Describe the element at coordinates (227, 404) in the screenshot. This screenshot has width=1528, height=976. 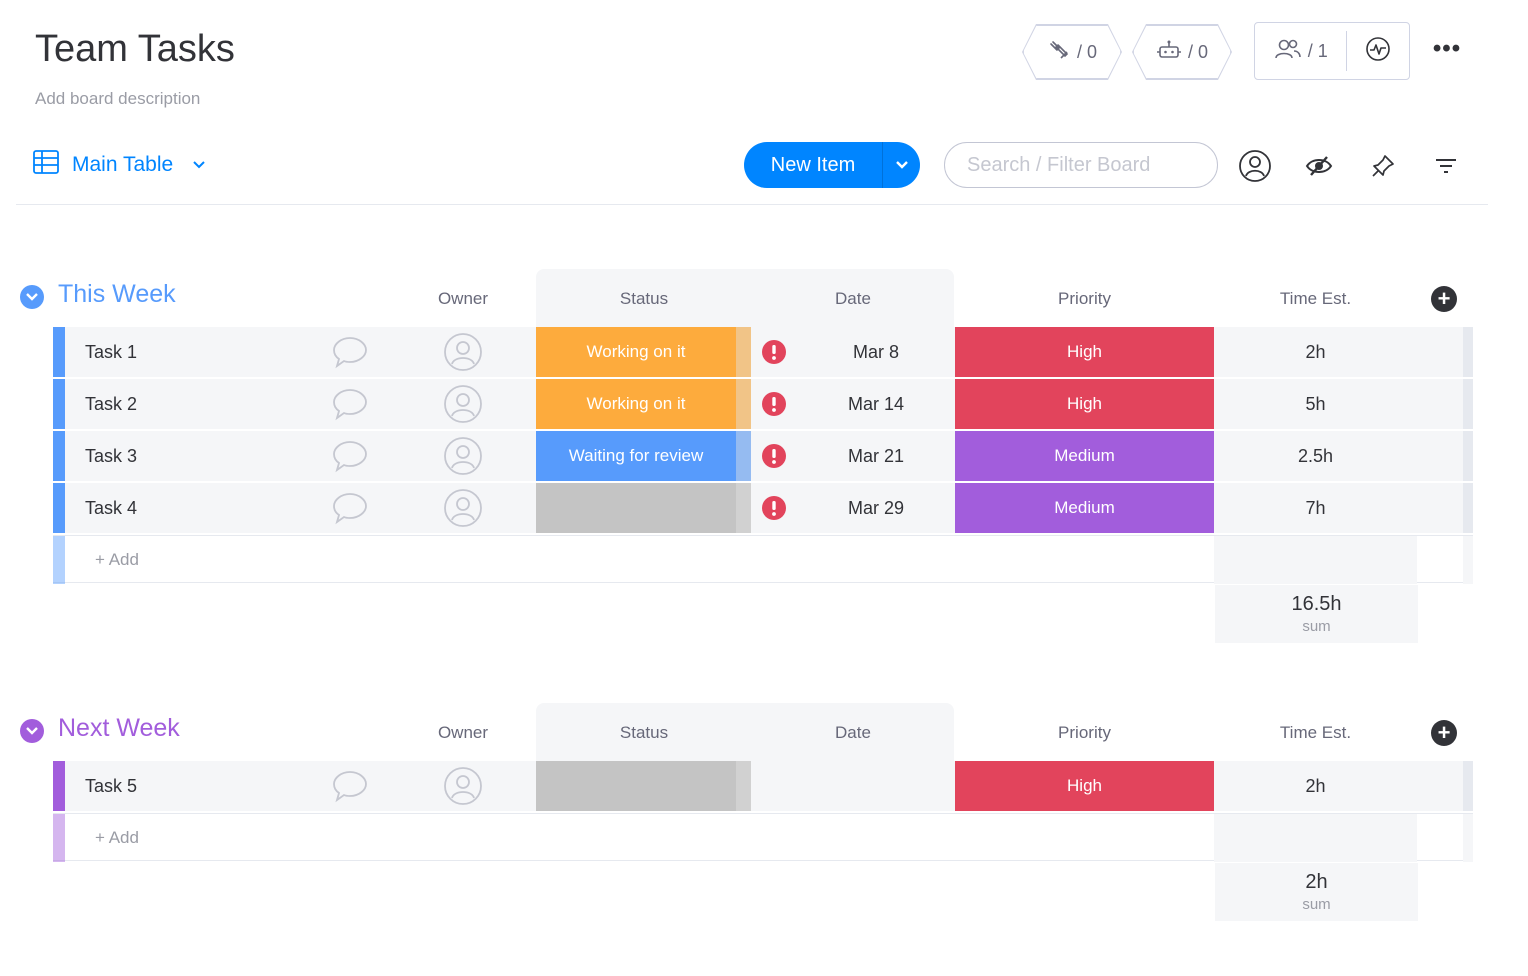
I see `item-name: Task 2` at that location.